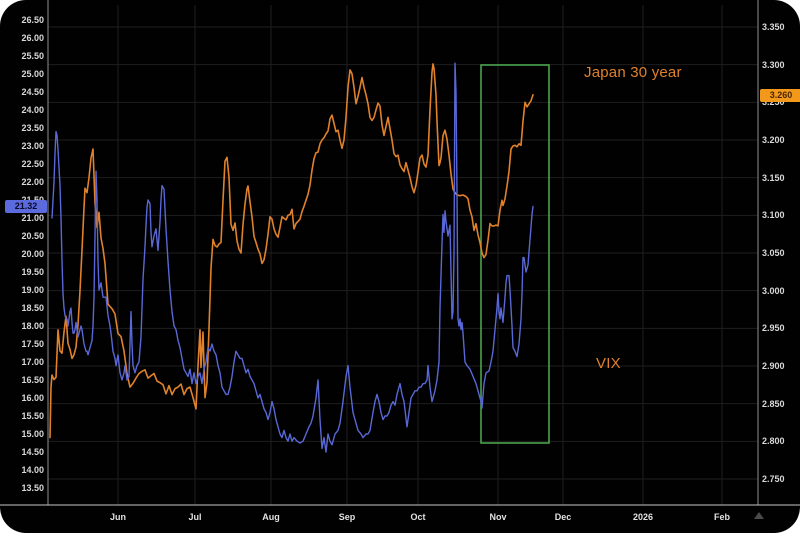 The image size is (800, 540). What do you see at coordinates (773, 366) in the screenshot?
I see `right-axis-tick: 2.900` at bounding box center [773, 366].